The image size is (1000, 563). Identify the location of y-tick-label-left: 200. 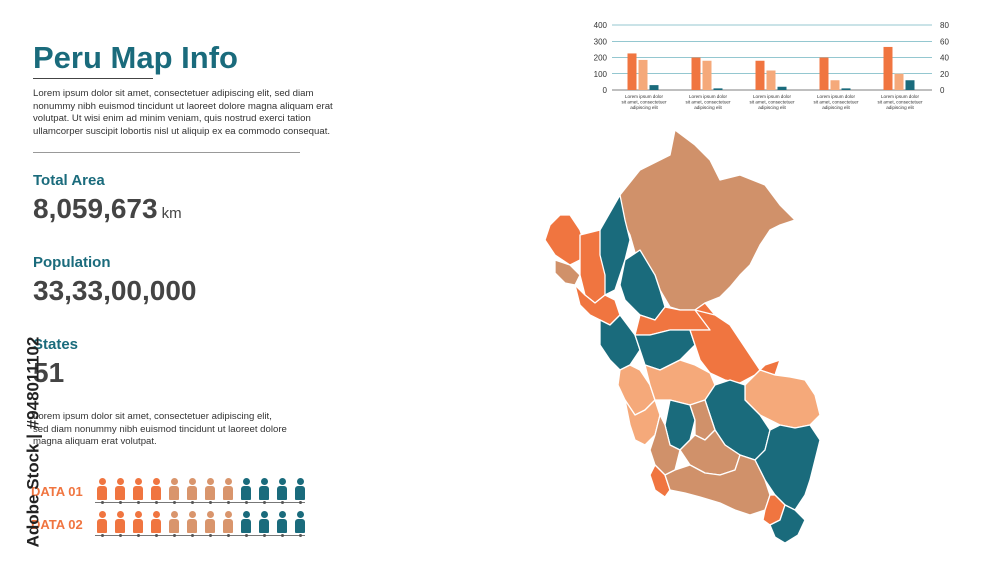
(601, 58).